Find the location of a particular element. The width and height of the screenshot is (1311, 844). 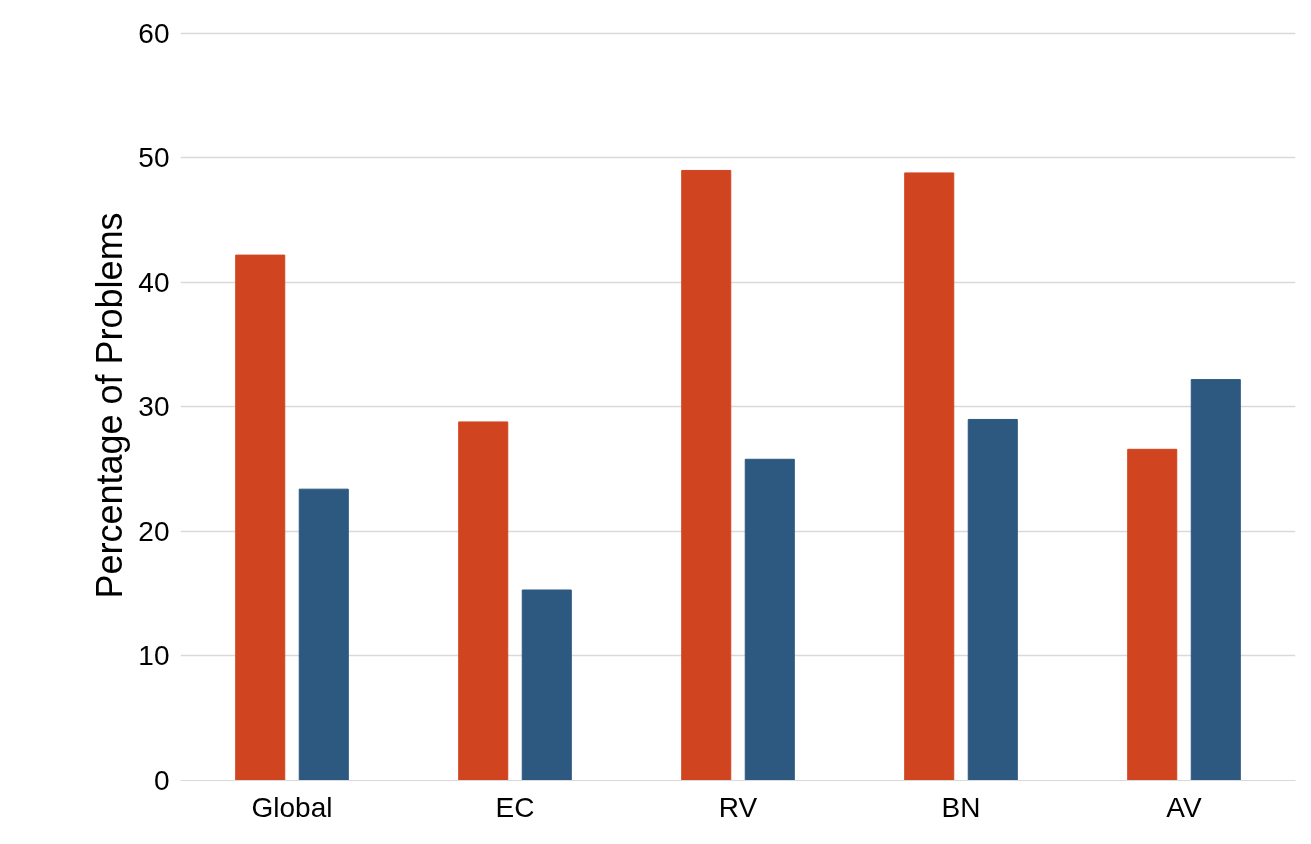

x-tick-label: BN is located at coordinates (961, 807).